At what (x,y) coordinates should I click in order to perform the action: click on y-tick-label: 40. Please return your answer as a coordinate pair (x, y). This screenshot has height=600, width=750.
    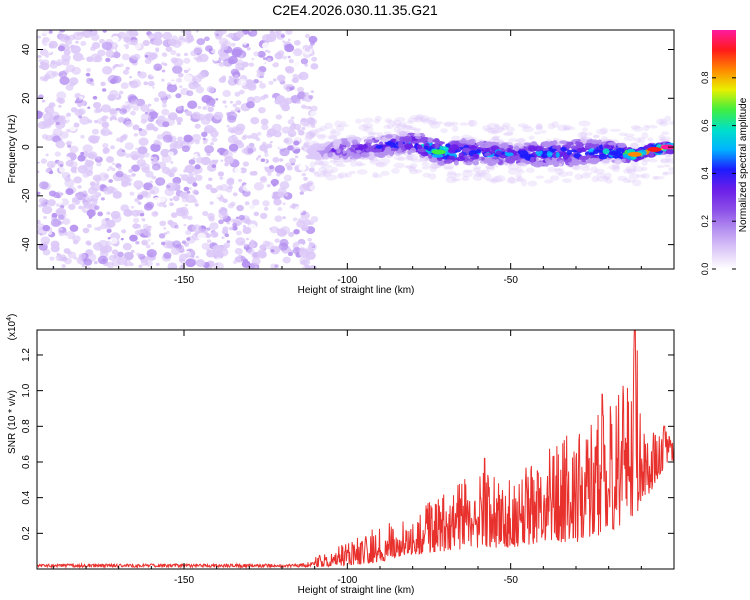
    Looking at the image, I should click on (26, 50).